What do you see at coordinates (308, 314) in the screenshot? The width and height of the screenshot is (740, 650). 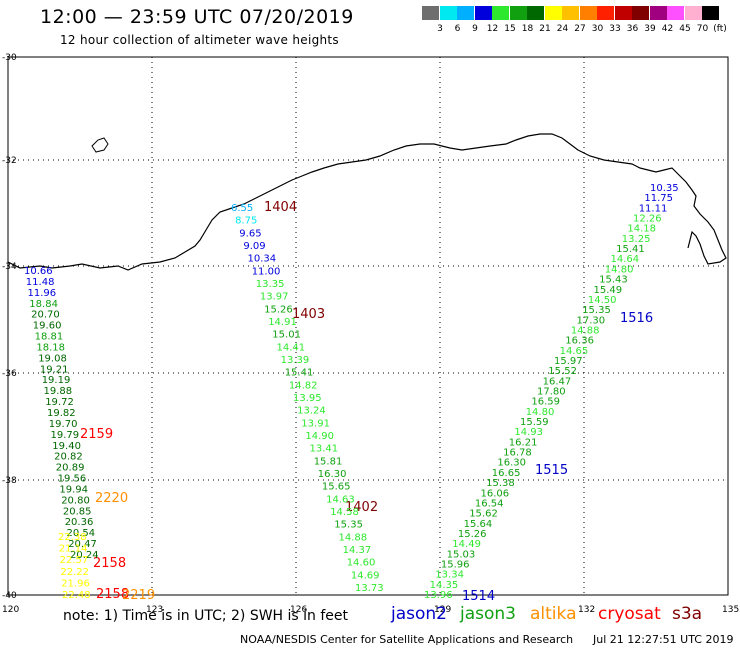 I see `pass-time-label: 1403` at bounding box center [308, 314].